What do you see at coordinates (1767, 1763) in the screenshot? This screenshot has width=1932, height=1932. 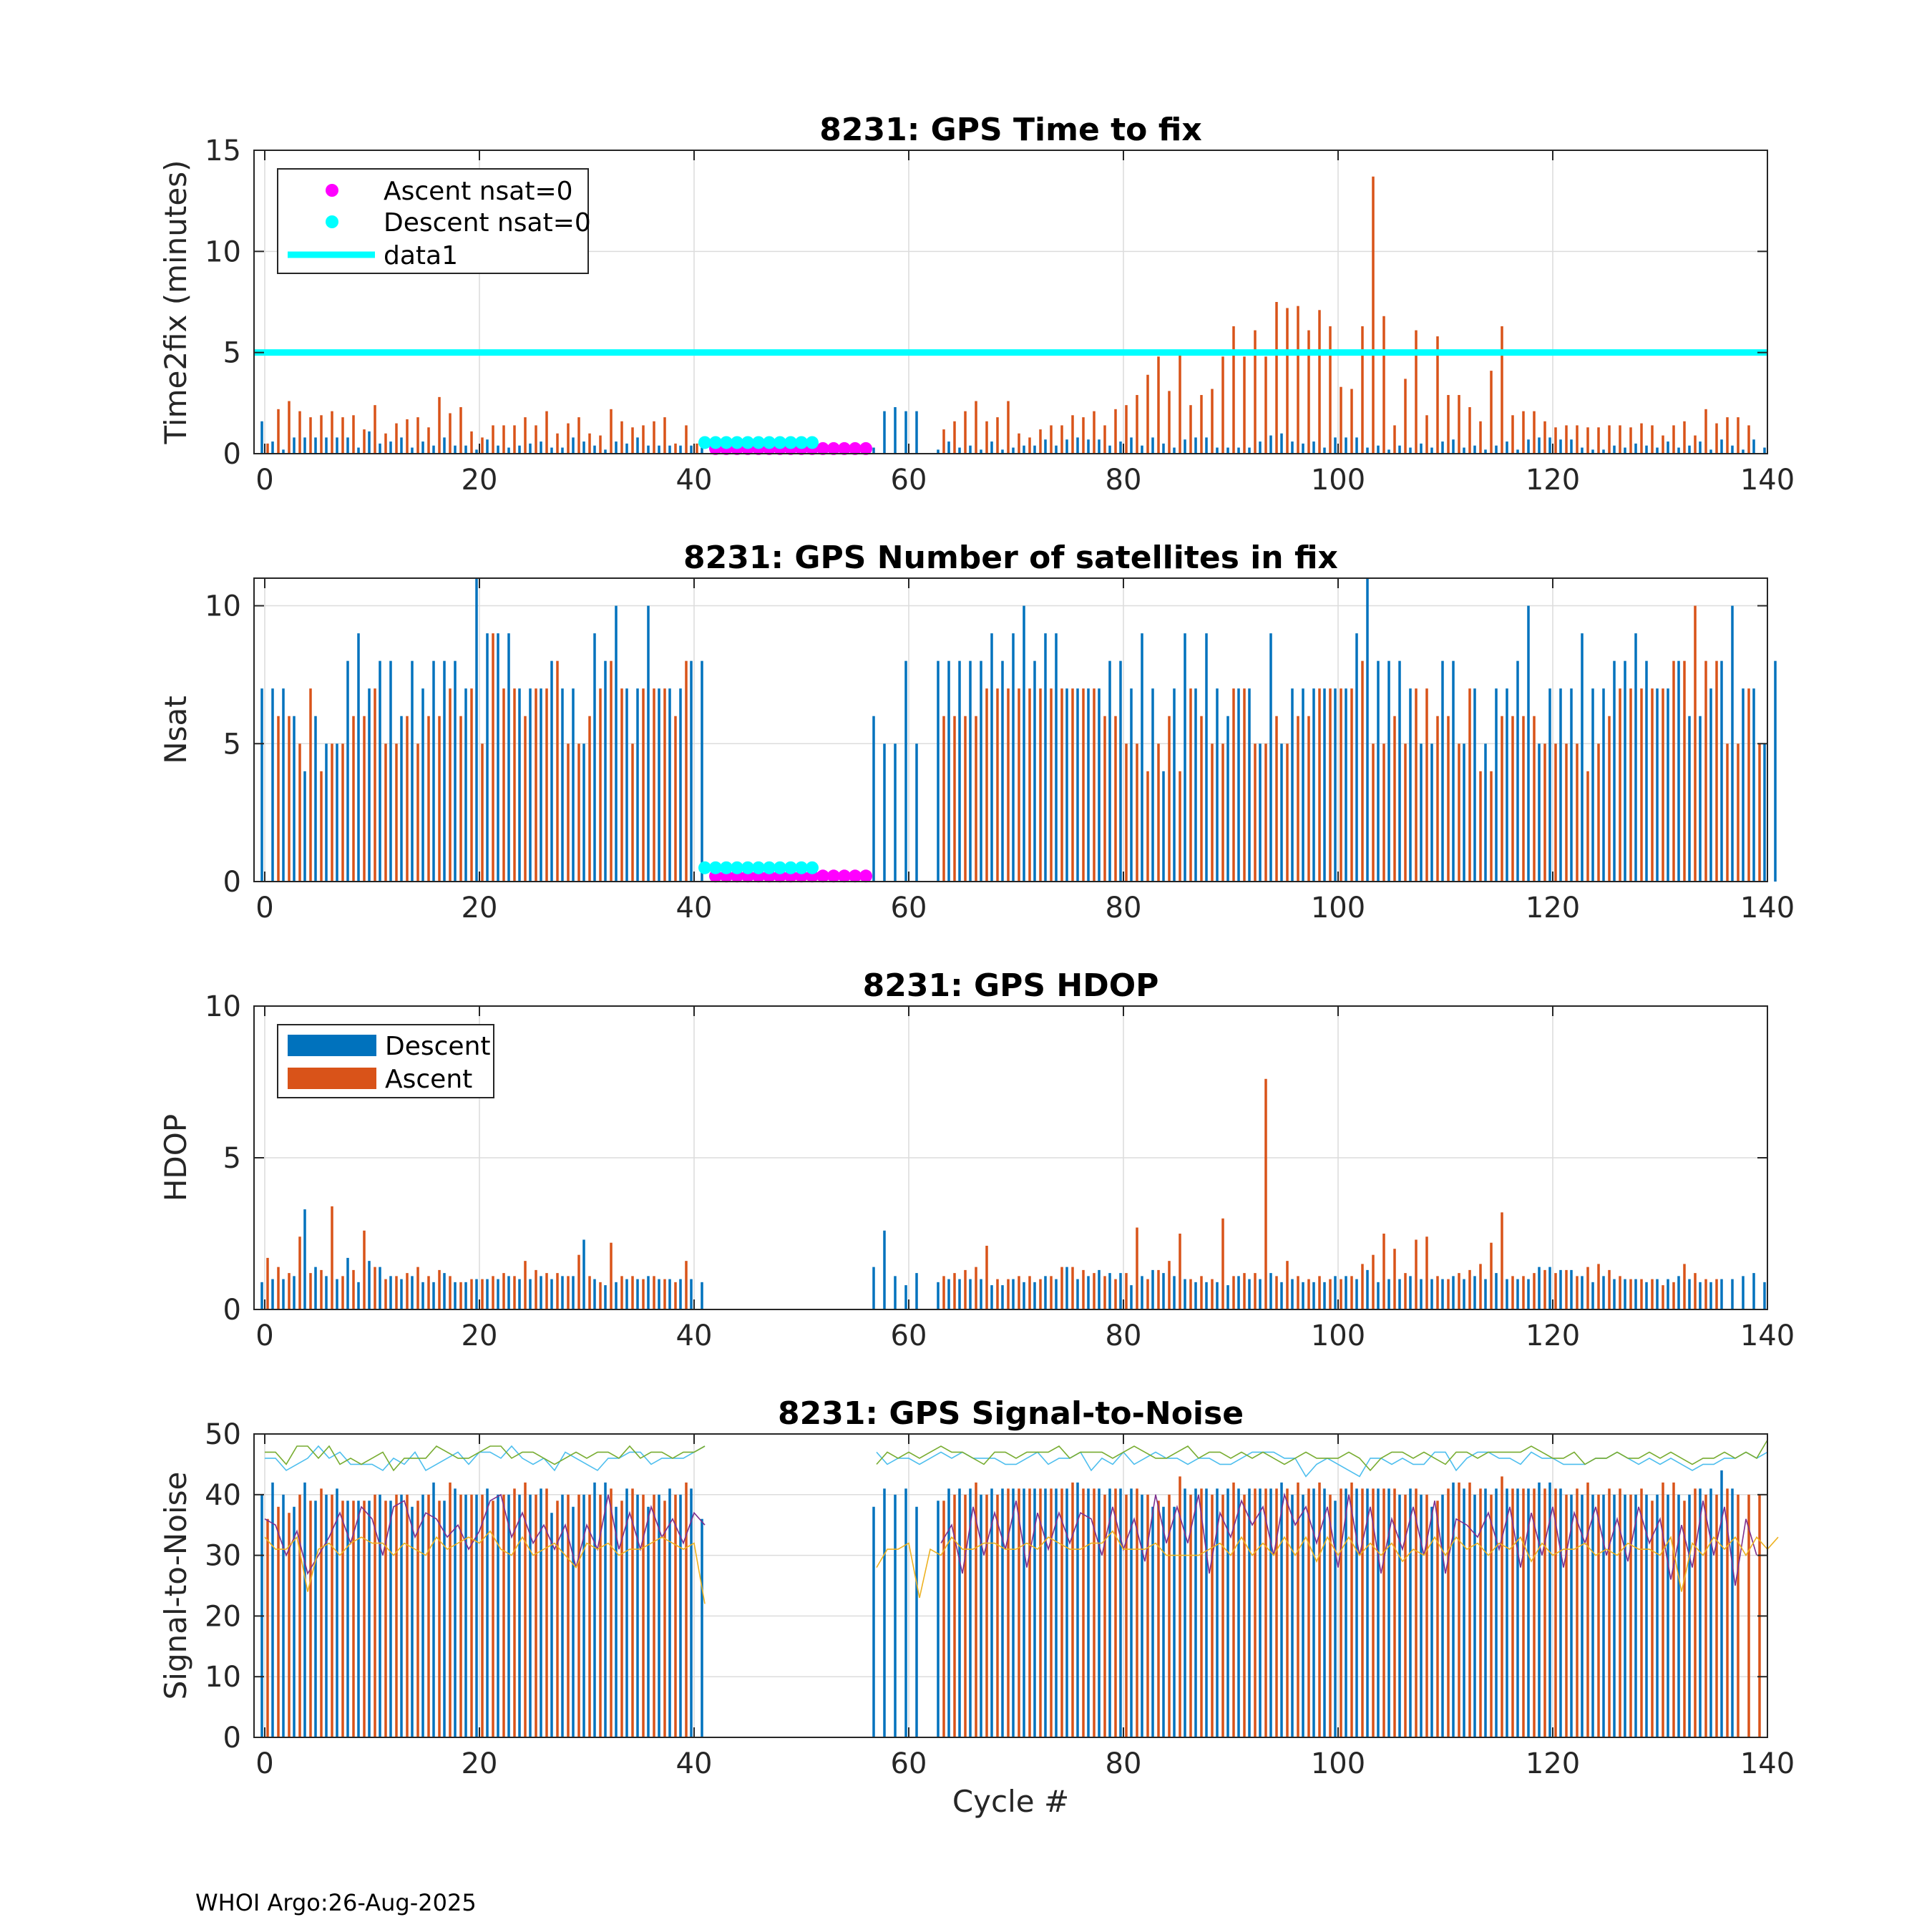 I see `panel-snr-xtick-label: 140` at bounding box center [1767, 1763].